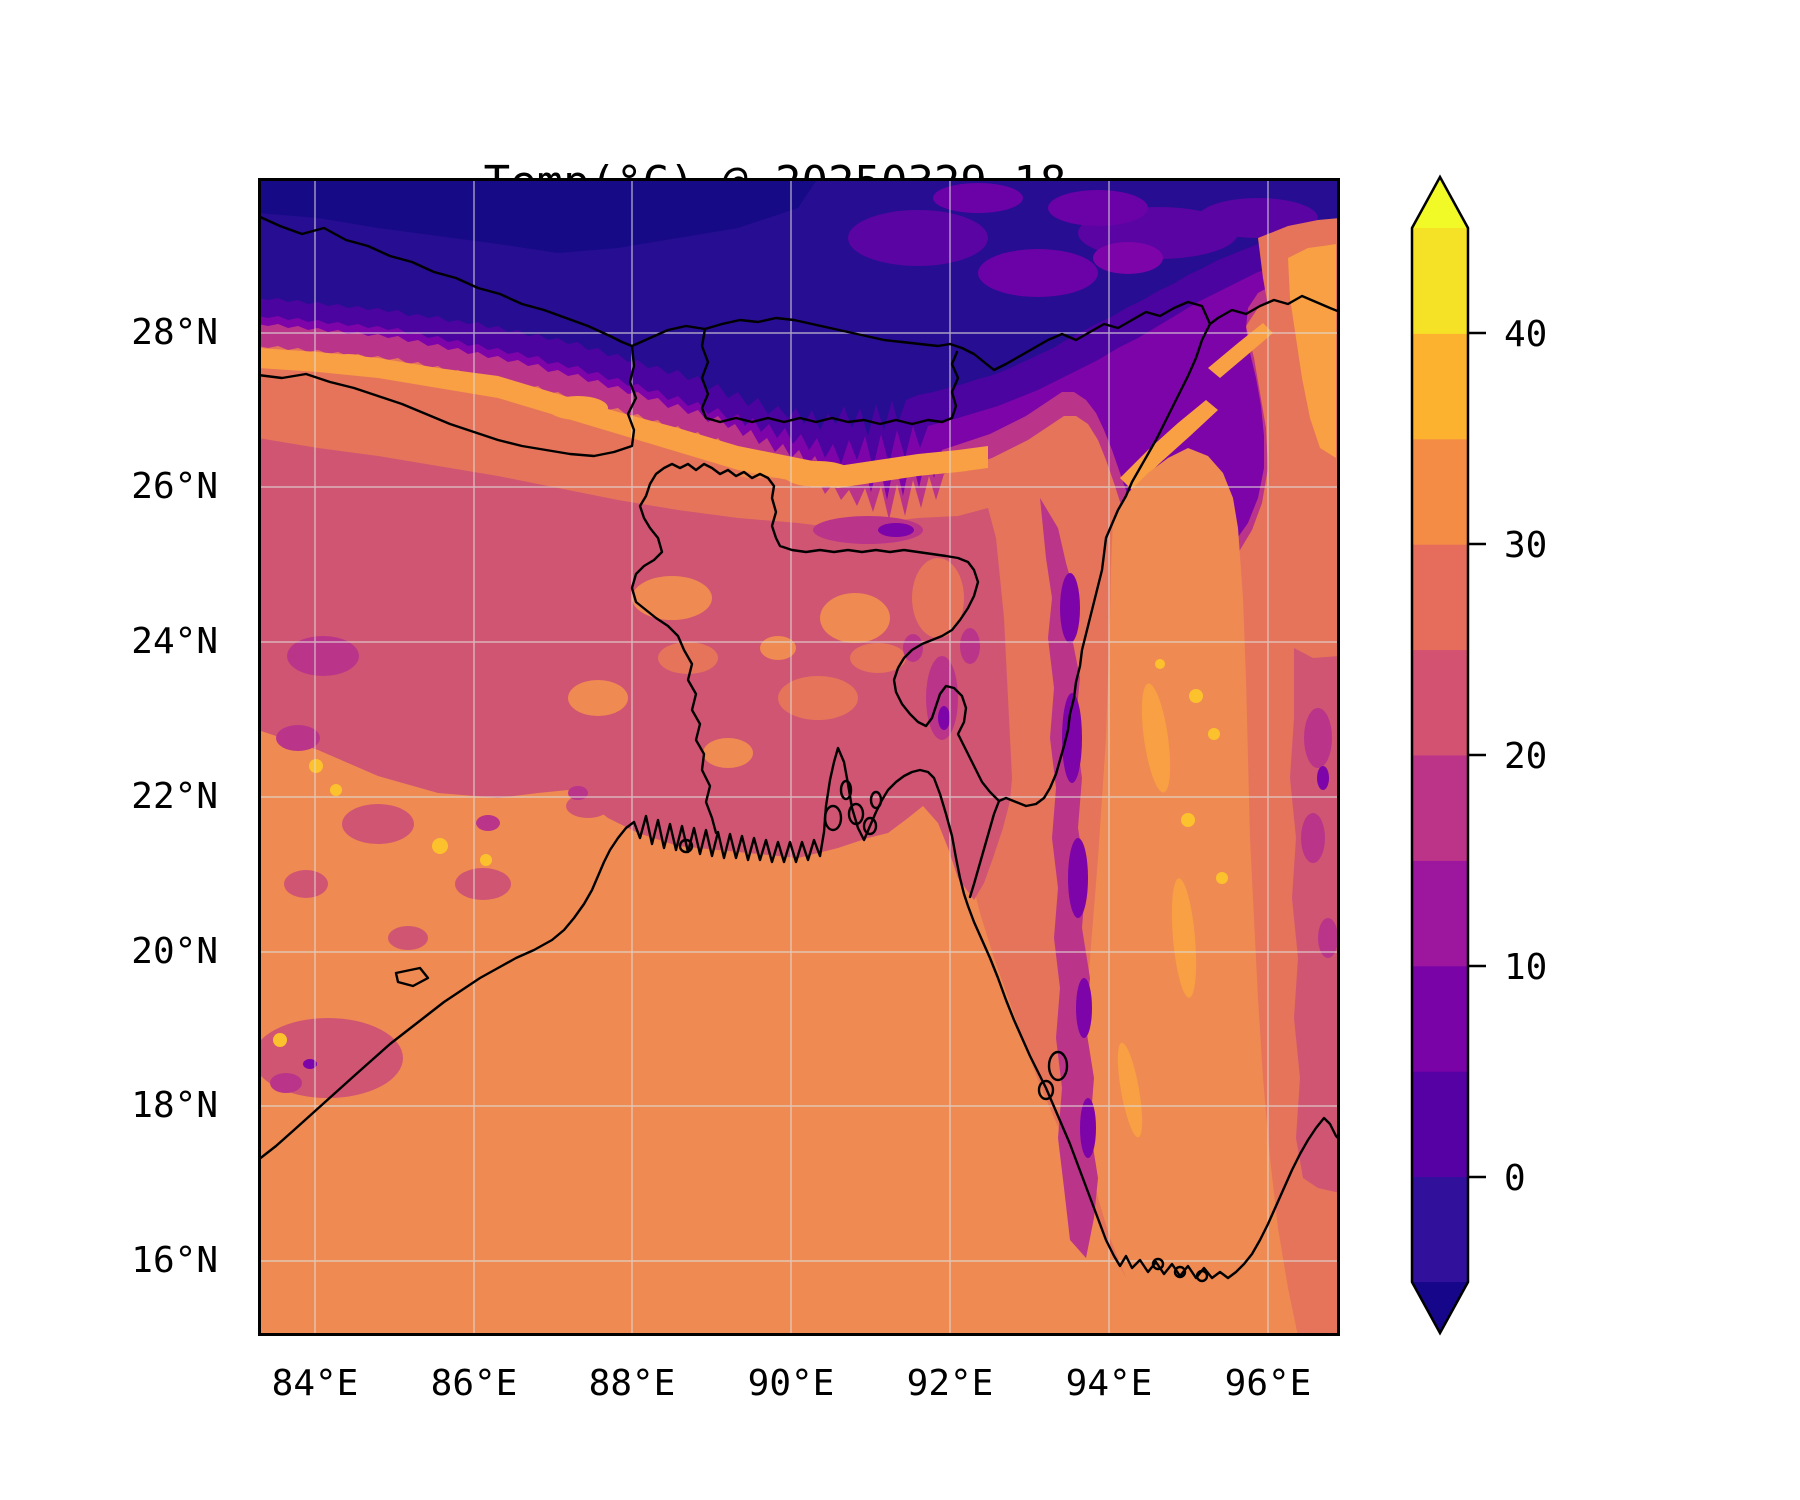 The image size is (1800, 1500). What do you see at coordinates (985, 333) in the screenshot?
I see `himalaya-border` at bounding box center [985, 333].